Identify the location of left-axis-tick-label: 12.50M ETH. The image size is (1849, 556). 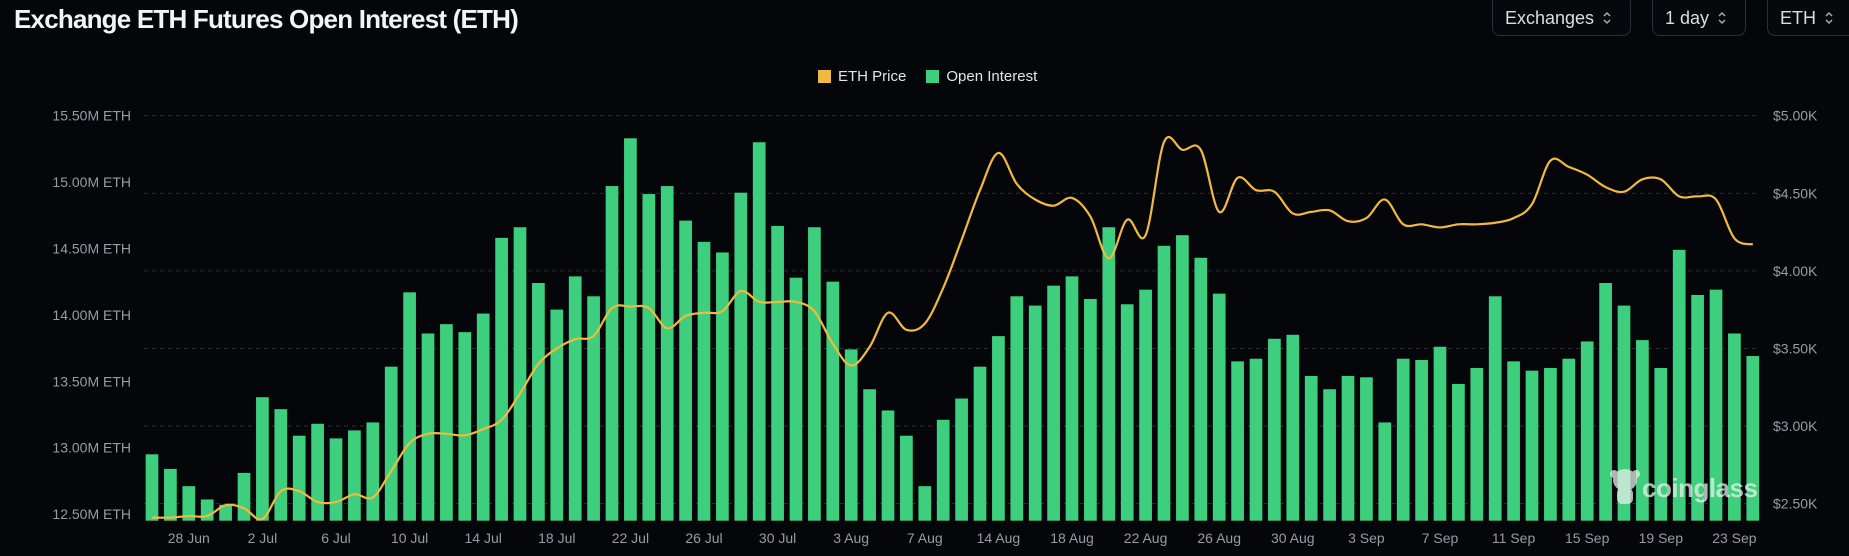
(91, 514).